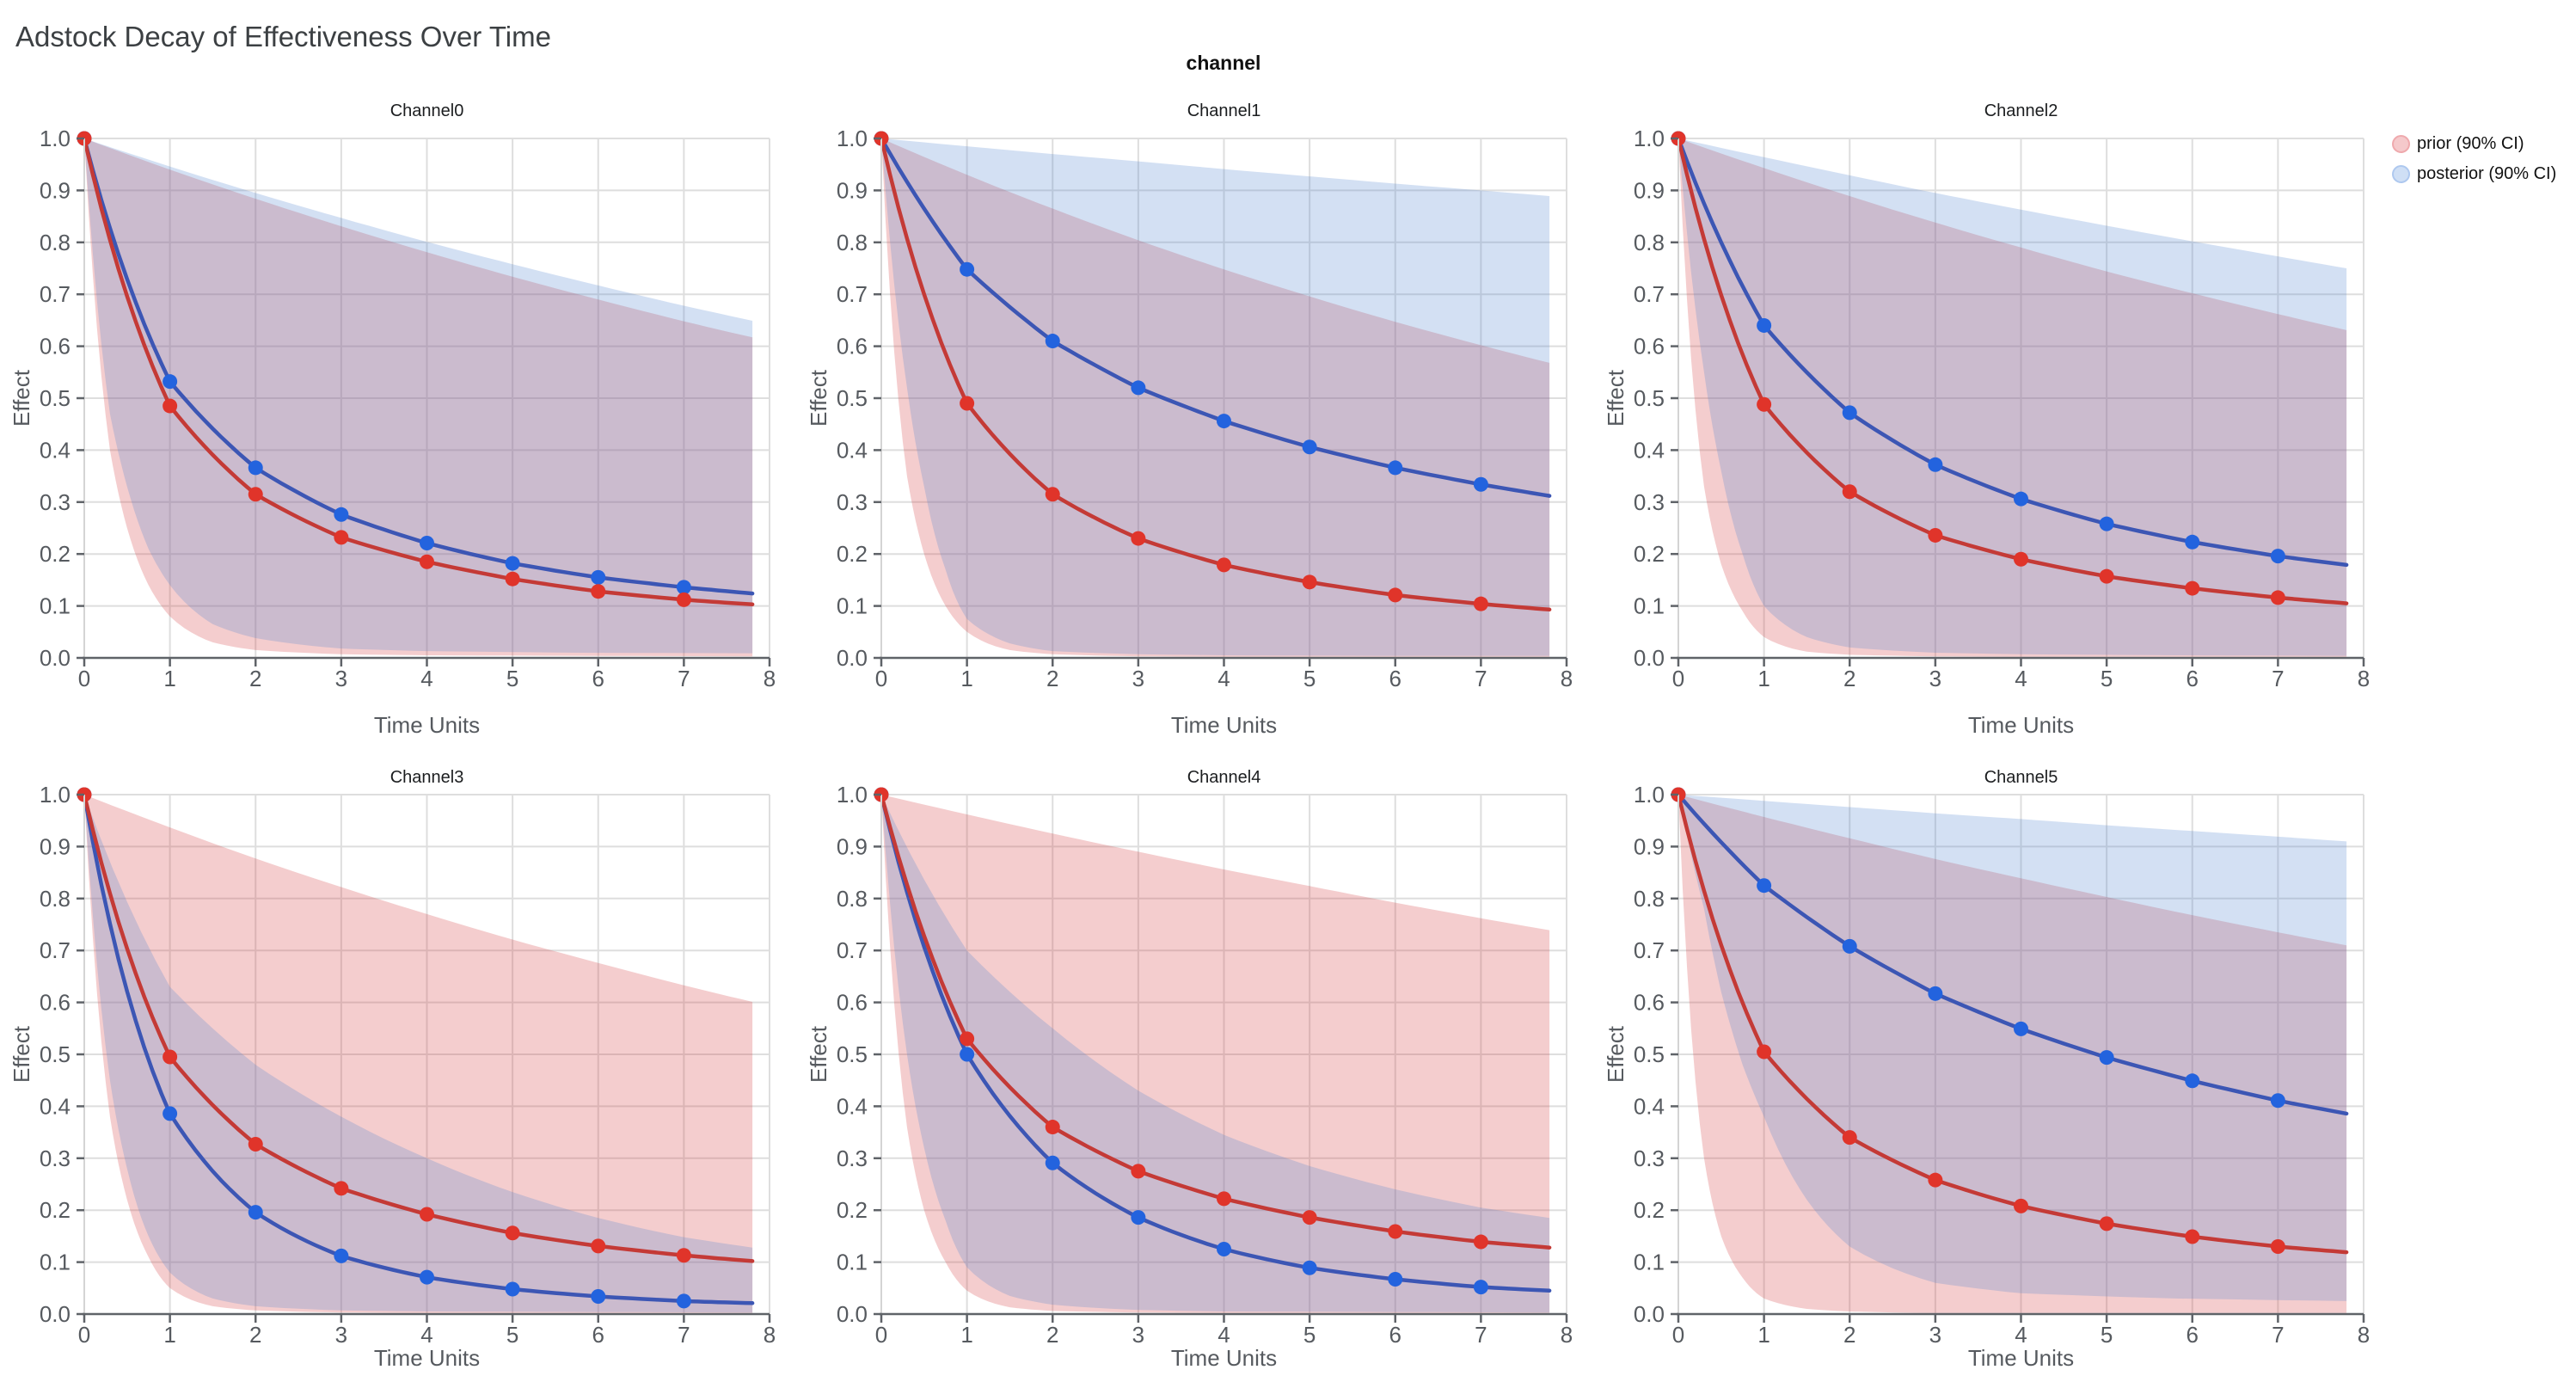 Image resolution: width=2576 pixels, height=1382 pixels. I want to click on y-tick-label: 0.1, so click(55, 1263).